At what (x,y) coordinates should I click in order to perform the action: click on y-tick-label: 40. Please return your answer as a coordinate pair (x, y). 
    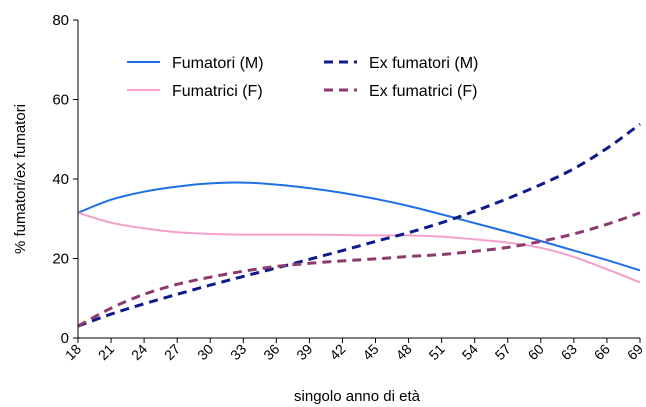
    Looking at the image, I should click on (60, 179).